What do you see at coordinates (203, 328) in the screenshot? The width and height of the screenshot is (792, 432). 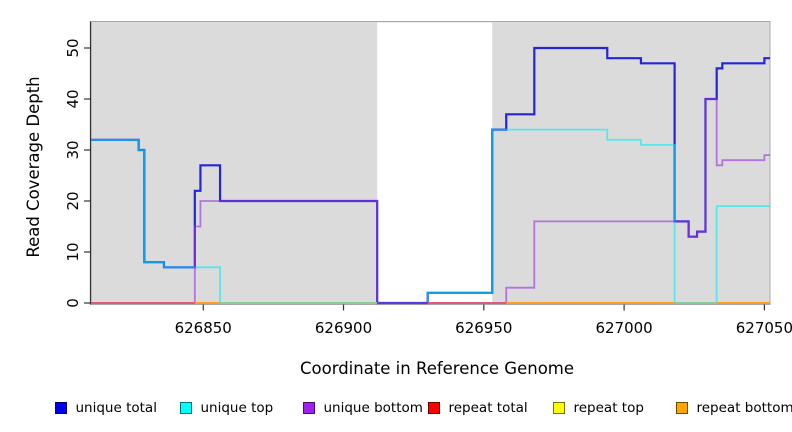 I see `x-tick-label: 626850` at bounding box center [203, 328].